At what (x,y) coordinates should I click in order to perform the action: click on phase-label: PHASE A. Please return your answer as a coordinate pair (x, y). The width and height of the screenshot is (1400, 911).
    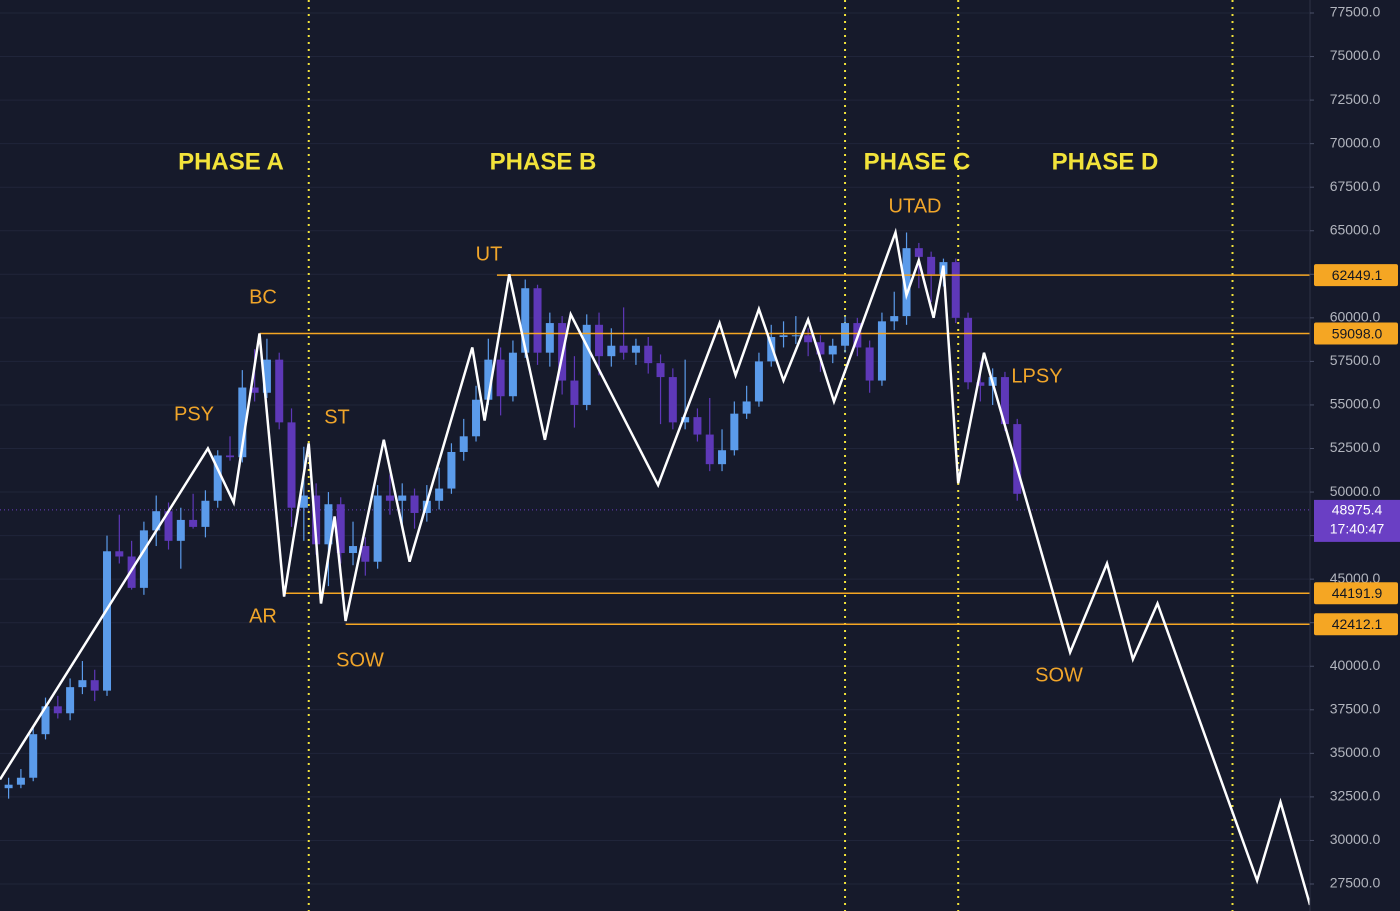
    Looking at the image, I should click on (231, 161).